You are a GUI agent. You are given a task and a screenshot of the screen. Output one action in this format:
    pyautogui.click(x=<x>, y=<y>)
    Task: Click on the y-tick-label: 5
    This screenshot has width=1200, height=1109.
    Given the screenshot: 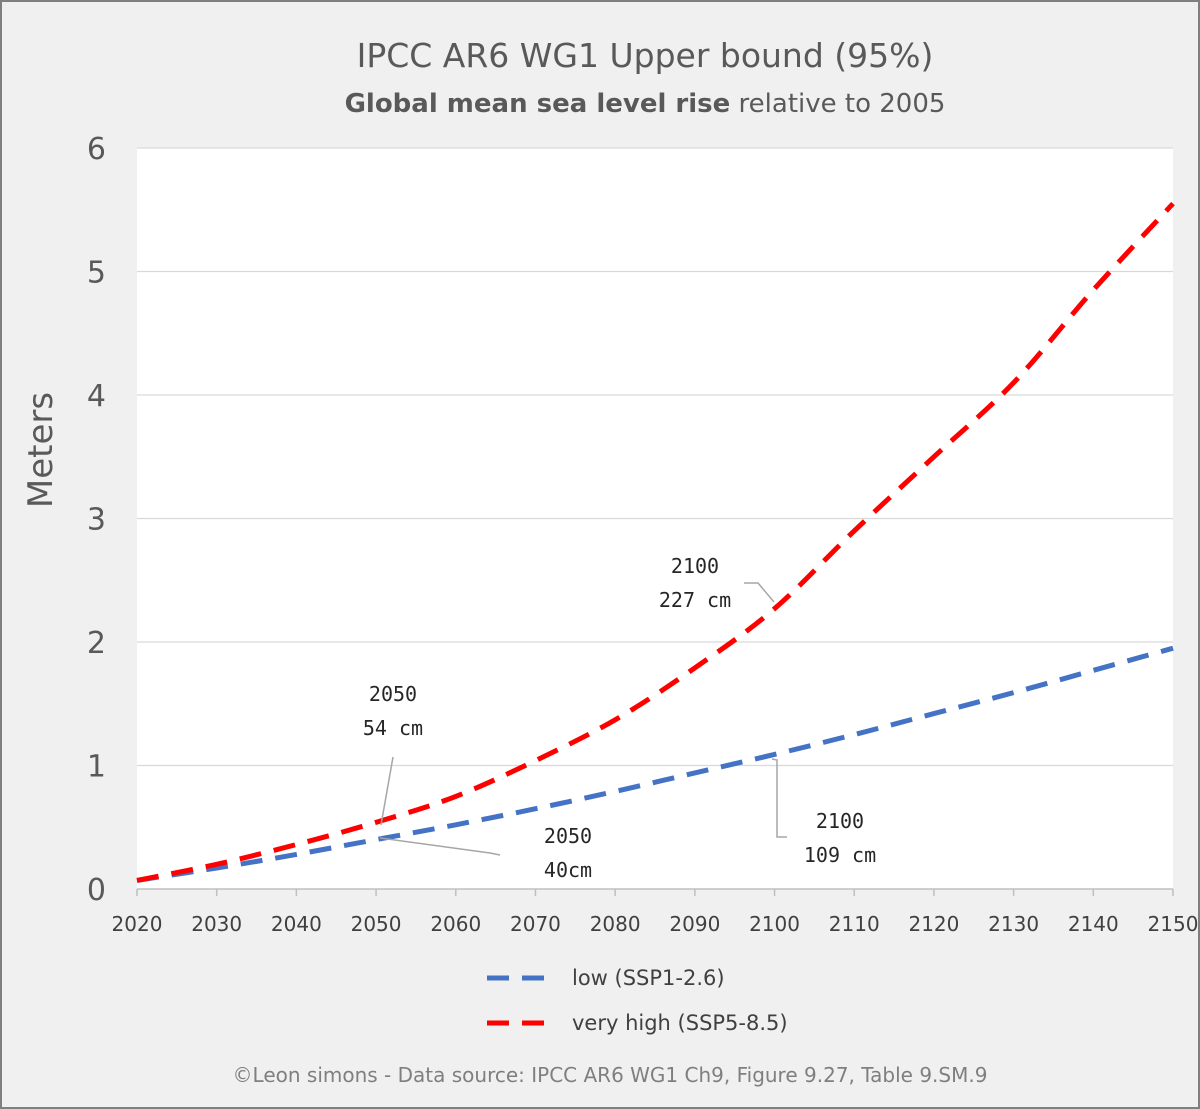 What is the action you would take?
    pyautogui.click(x=96, y=273)
    